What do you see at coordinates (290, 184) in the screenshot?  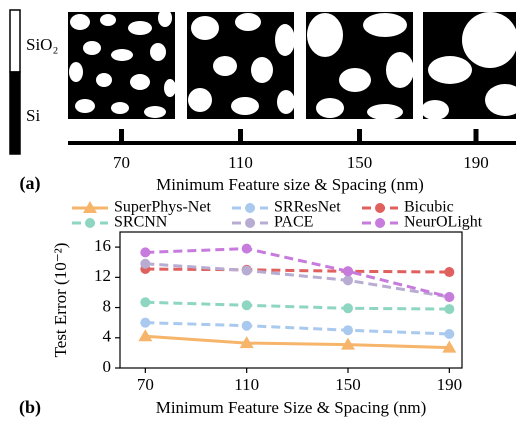 I see `x-axis-label: Minimum Feature size & Spacing (nm)` at bounding box center [290, 184].